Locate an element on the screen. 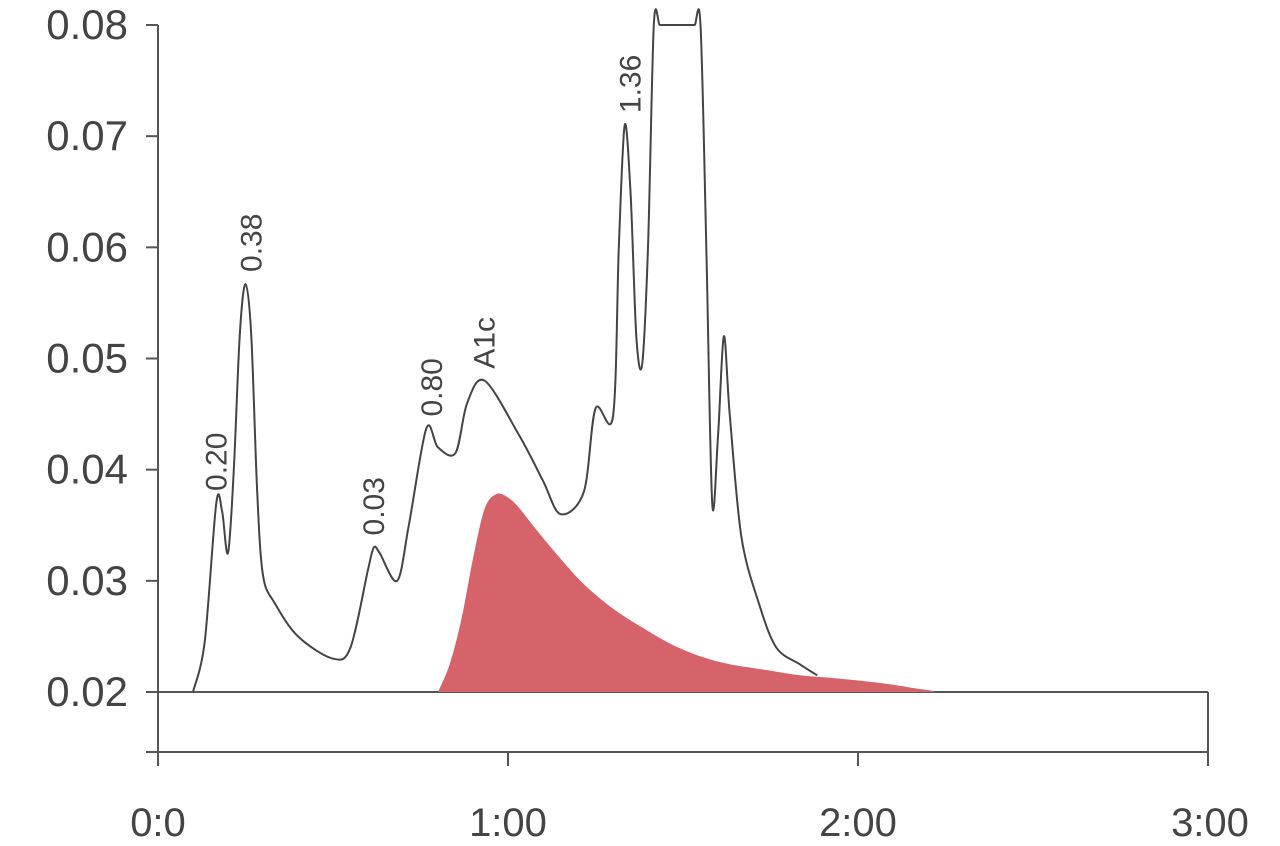  peak-label: 1.36 is located at coordinates (630, 84).